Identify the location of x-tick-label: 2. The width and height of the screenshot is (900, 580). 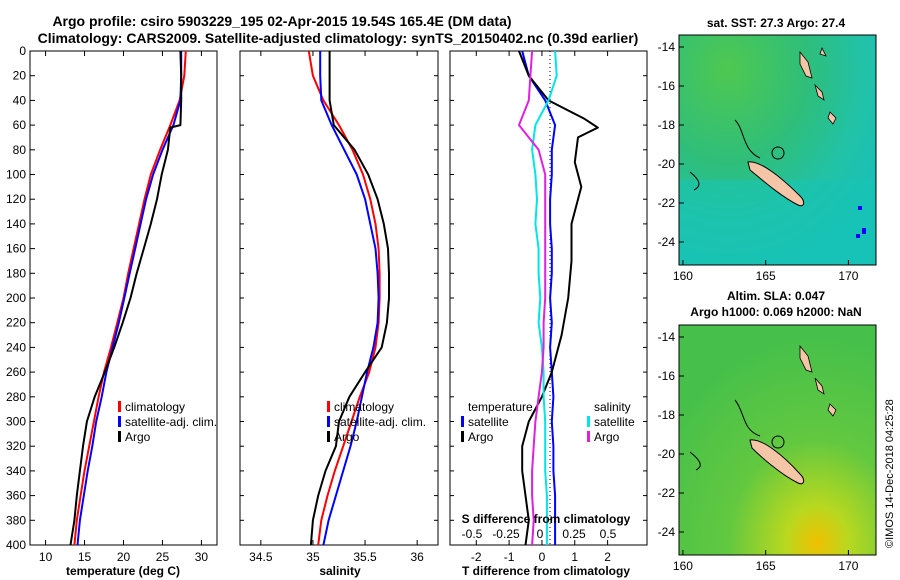
(607, 557).